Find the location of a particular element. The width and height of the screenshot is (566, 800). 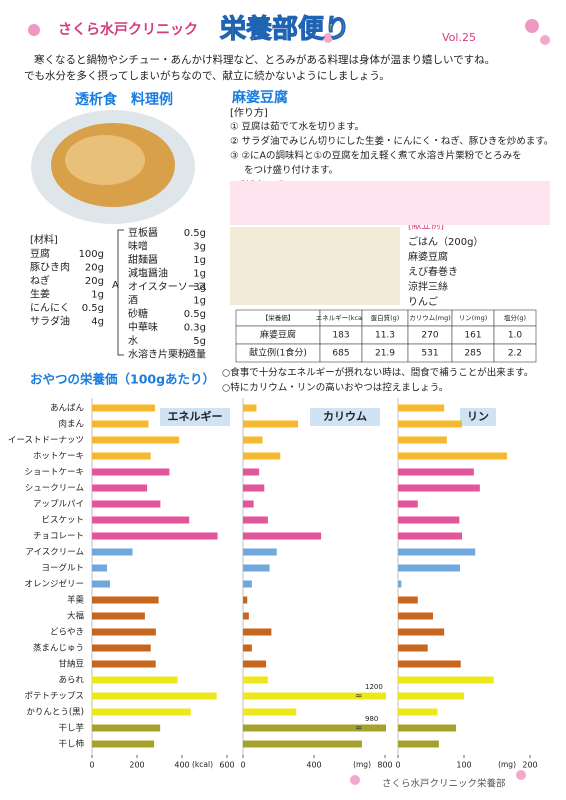

cell-text: 685 is located at coordinates (340, 354).